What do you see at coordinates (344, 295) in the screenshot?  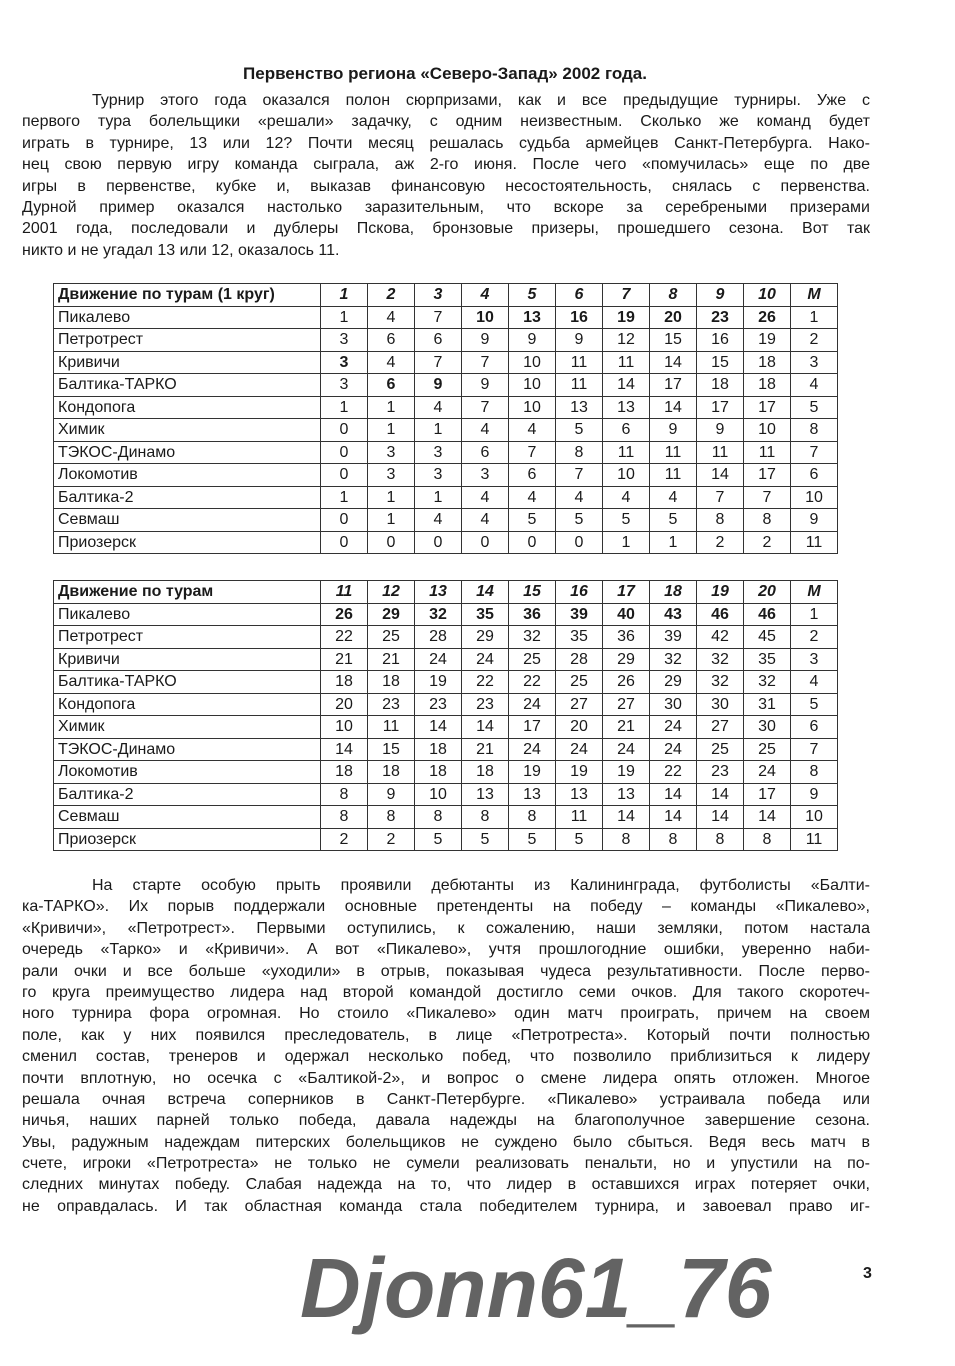 I see `round-header: 1` at bounding box center [344, 295].